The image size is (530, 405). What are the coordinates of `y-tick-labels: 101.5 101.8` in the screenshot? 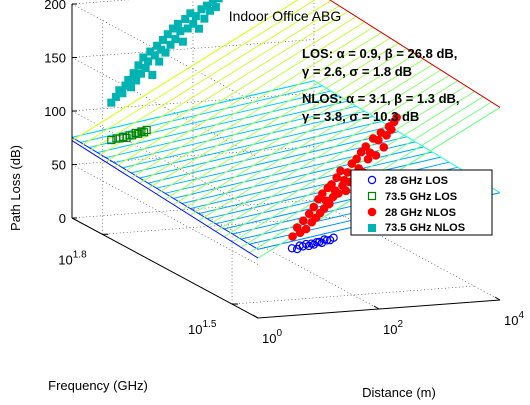 It's located at (137, 293).